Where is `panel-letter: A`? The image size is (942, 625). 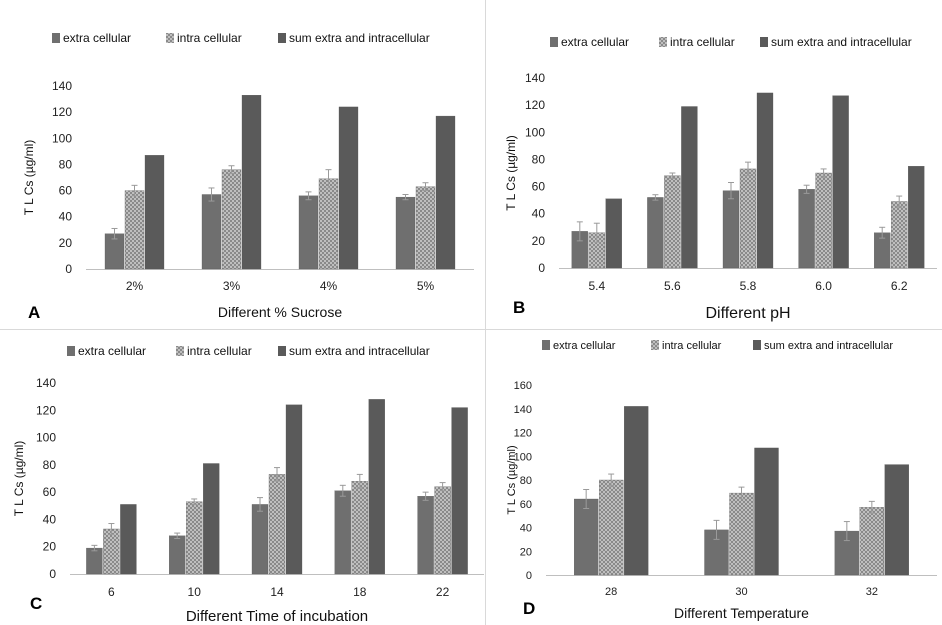
panel-letter: A is located at coordinates (34, 312).